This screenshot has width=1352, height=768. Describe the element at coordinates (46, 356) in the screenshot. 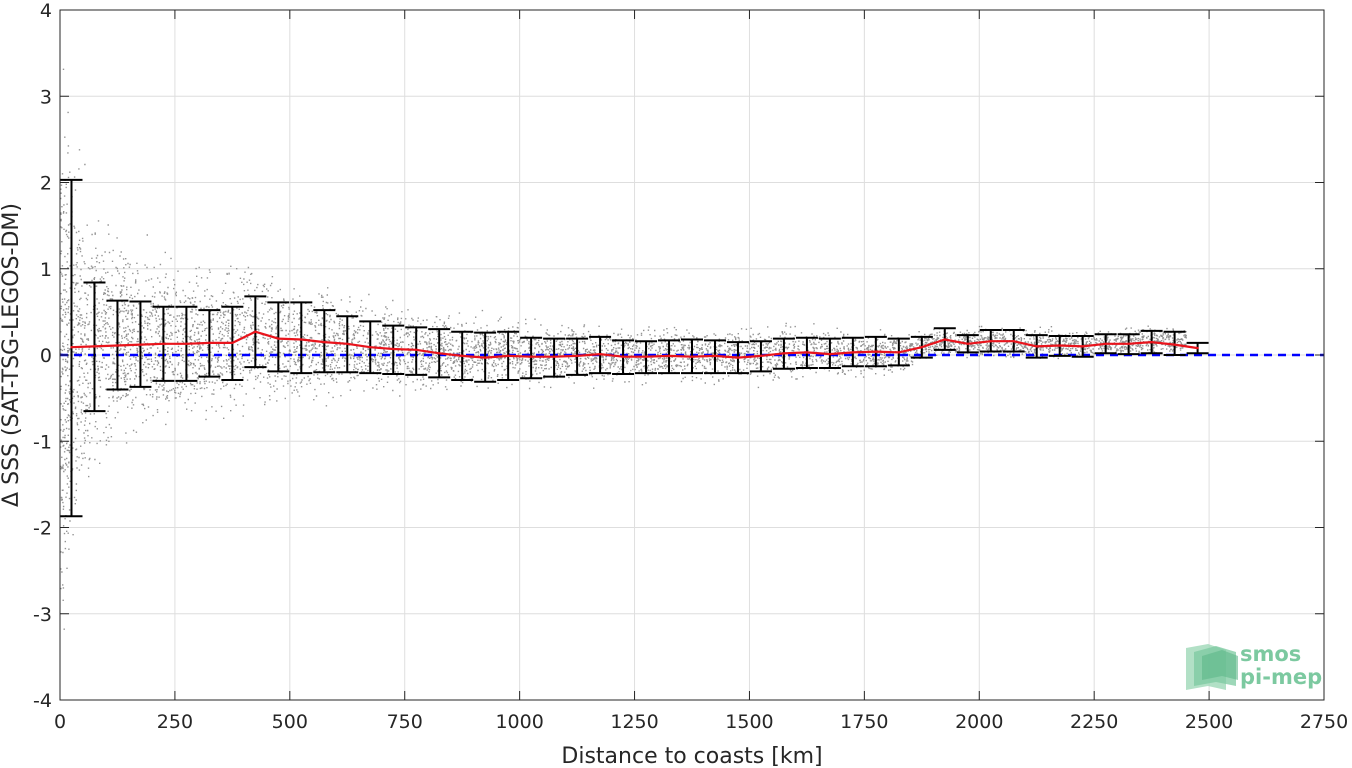

I see `y-tick-label: 0` at that location.